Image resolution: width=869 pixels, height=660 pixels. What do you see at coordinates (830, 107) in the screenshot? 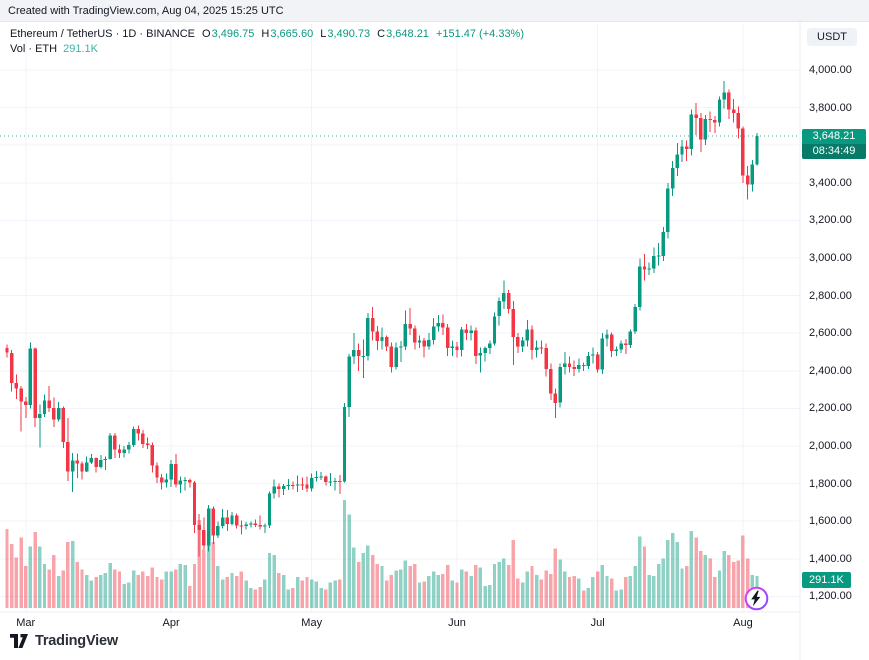
I see `price-axis-label: 3,800.00` at bounding box center [830, 107].